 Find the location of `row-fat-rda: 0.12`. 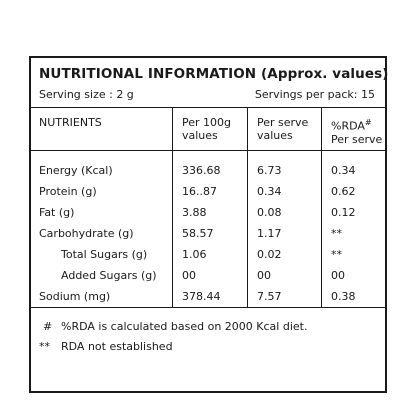

row-fat-rda: 0.12 is located at coordinates (343, 212).